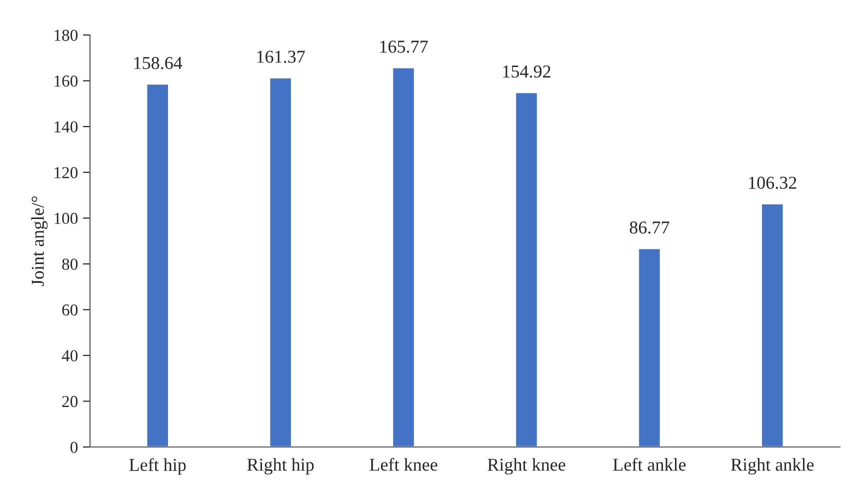 The height and width of the screenshot is (482, 862). I want to click on y-axis-title: Joint angle/°, so click(39, 241).